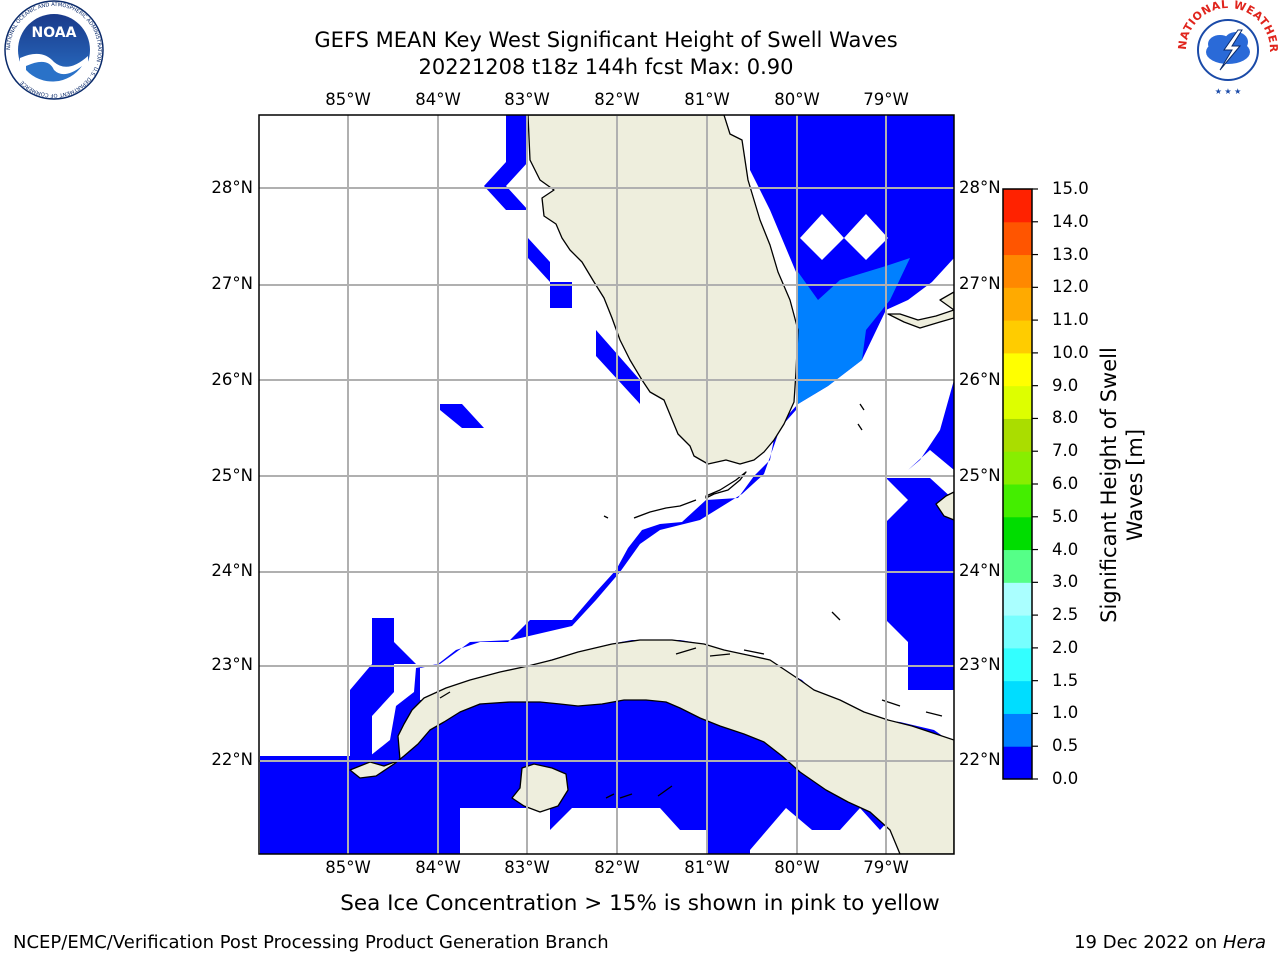 The width and height of the screenshot is (1280, 960). I want to click on colorbar-label-line1: Significant Height of Swell, so click(1109, 485).